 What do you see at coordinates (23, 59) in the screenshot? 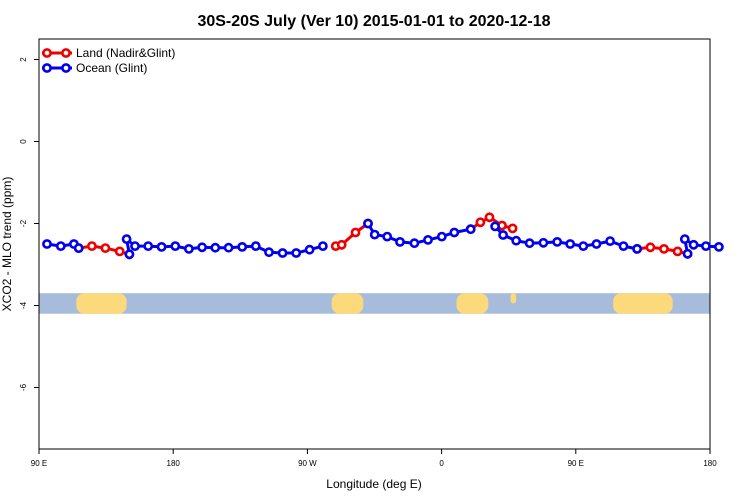
I see `y-tick-label: 2` at bounding box center [23, 59].